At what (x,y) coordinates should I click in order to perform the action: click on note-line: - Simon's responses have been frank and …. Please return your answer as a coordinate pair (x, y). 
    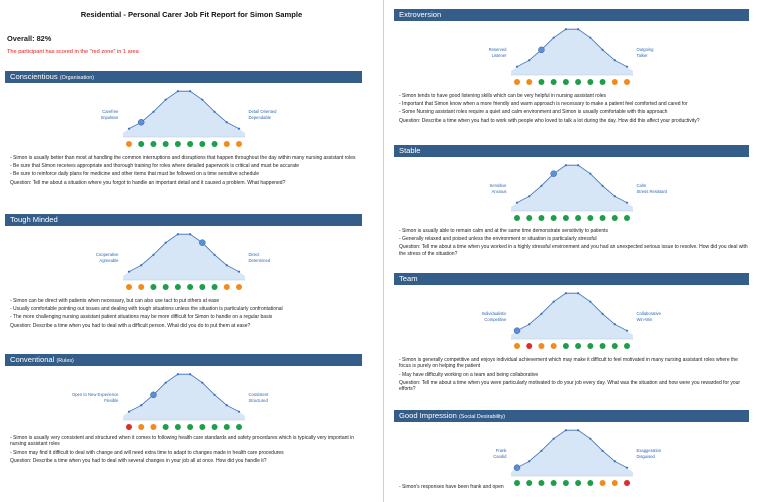
    Looking at the image, I should click on (451, 487).